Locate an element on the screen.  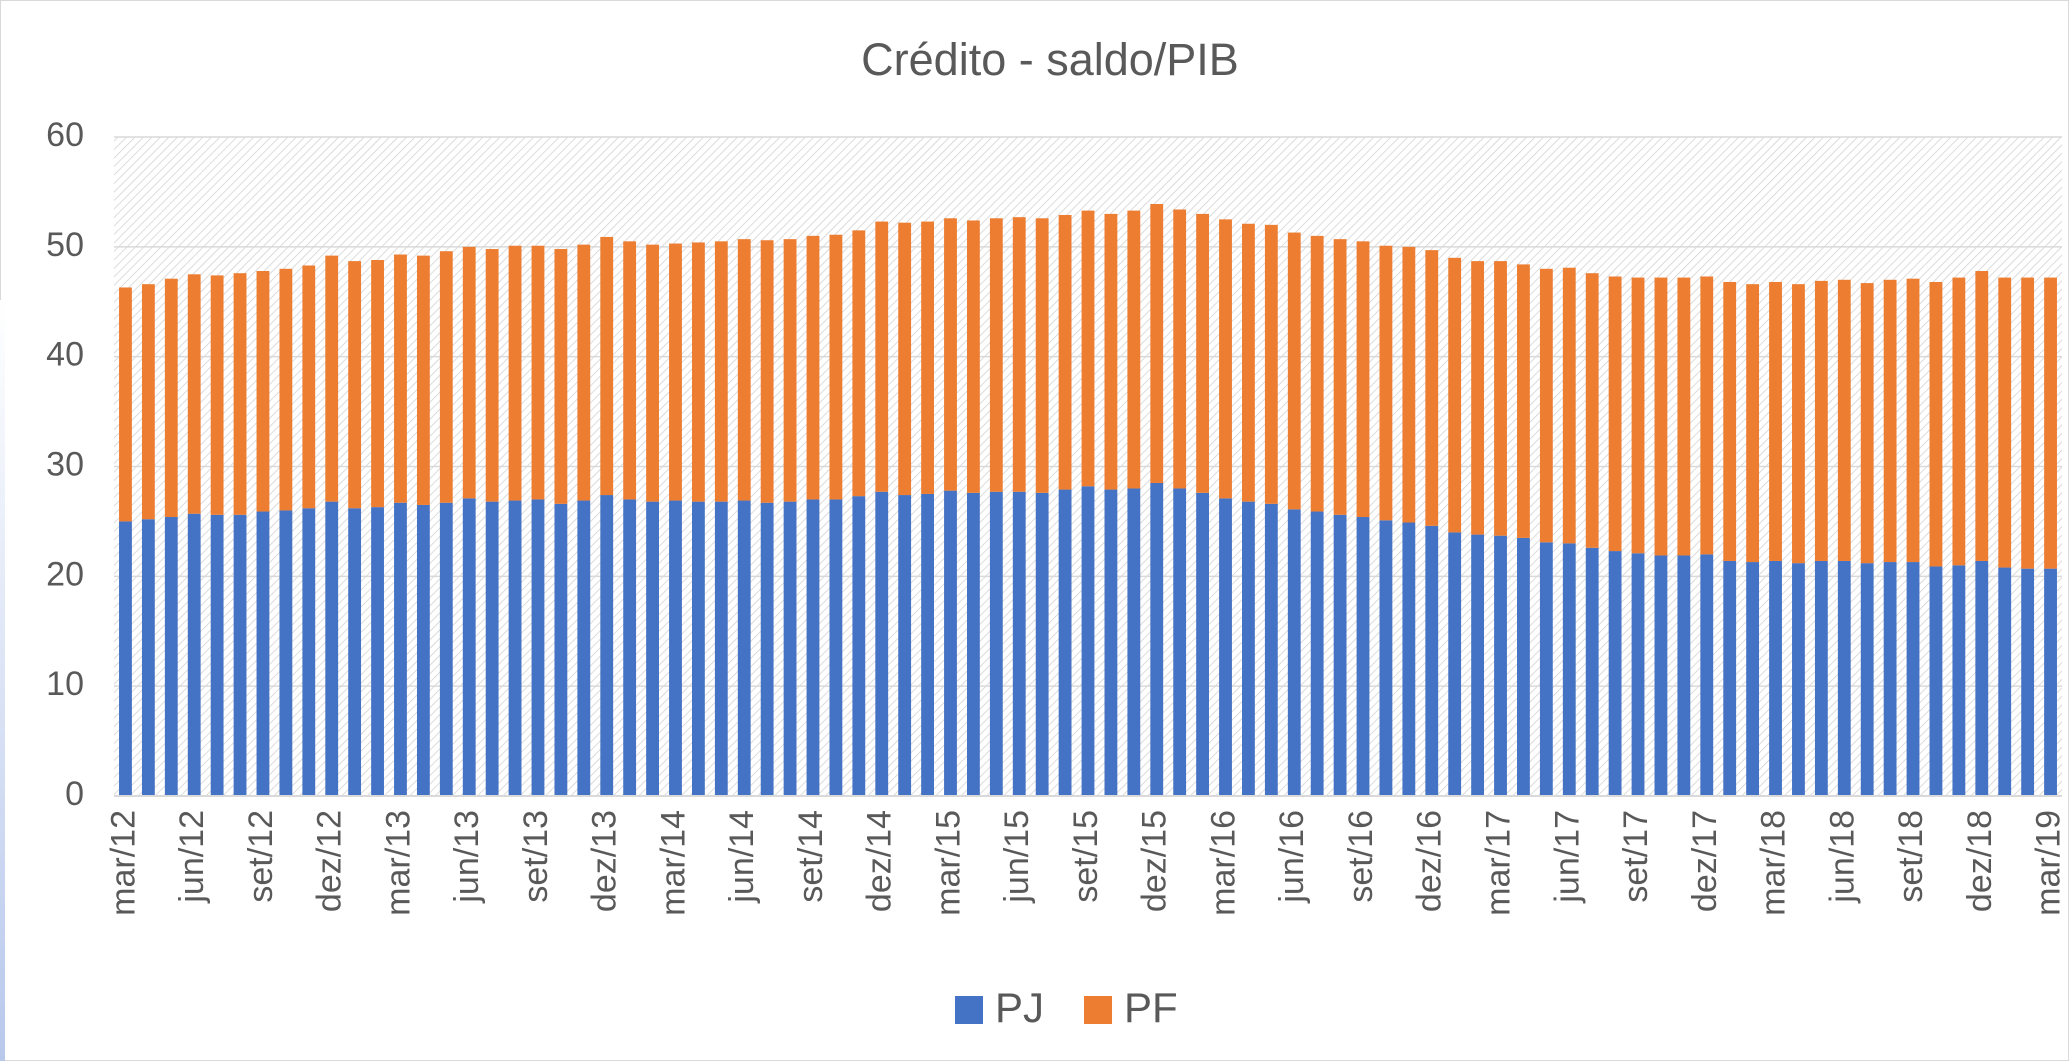
legend-label: PJ is located at coordinates (1019, 1007).